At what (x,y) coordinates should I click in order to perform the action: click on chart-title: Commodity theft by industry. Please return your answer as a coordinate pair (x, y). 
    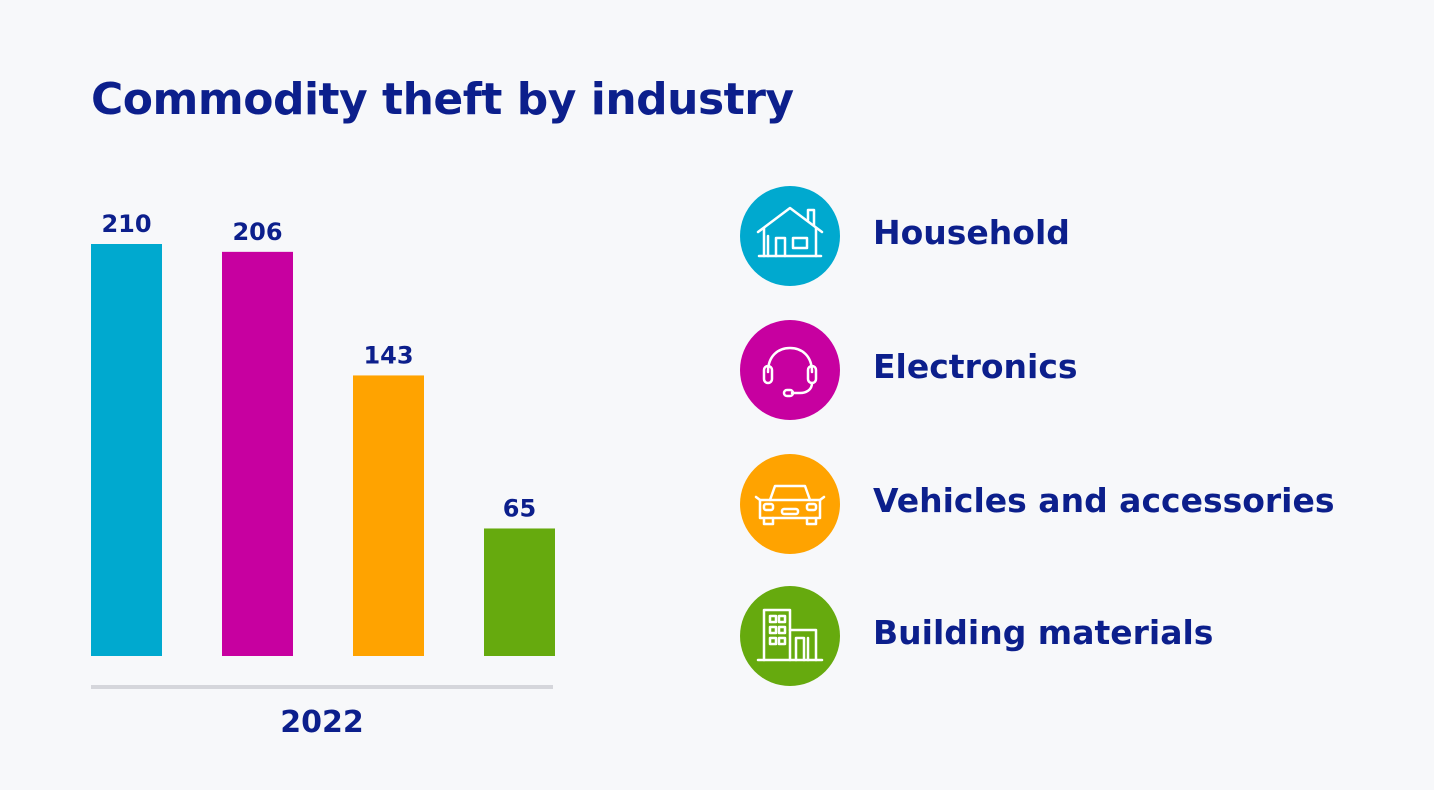
    Looking at the image, I should click on (442, 99).